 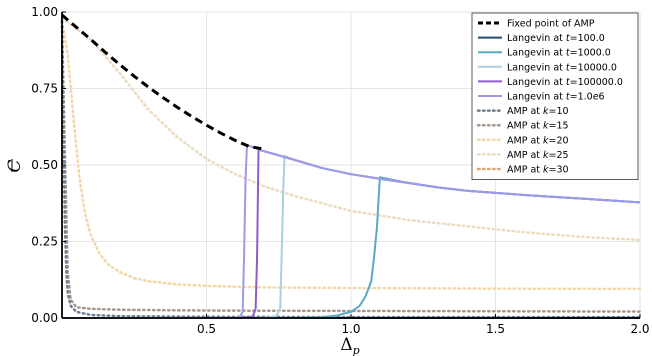 What do you see at coordinates (44, 242) in the screenshot?
I see `y-tick-label-1: 0.25` at bounding box center [44, 242].